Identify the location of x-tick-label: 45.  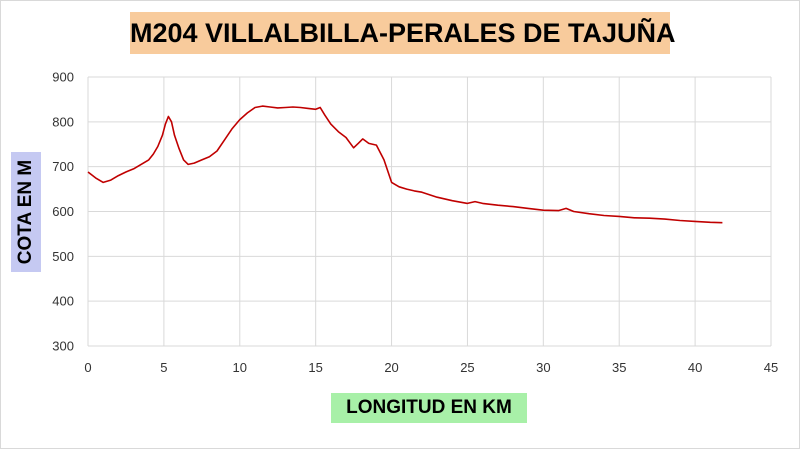
(771, 367).